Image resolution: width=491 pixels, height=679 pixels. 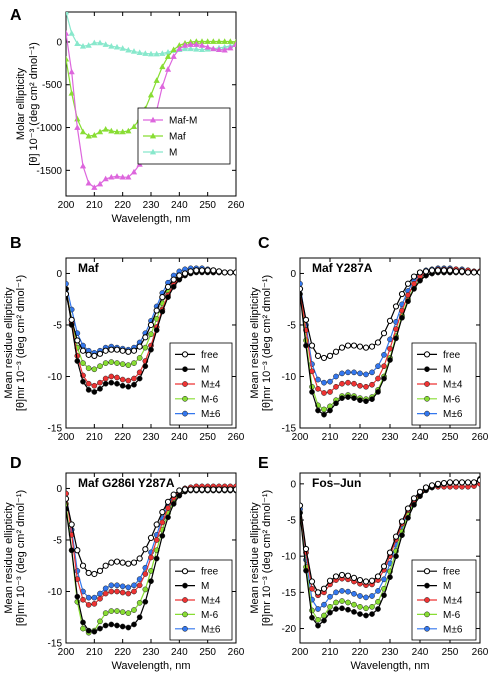 I want to click on legend-label: M±4, so click(x=453, y=601).